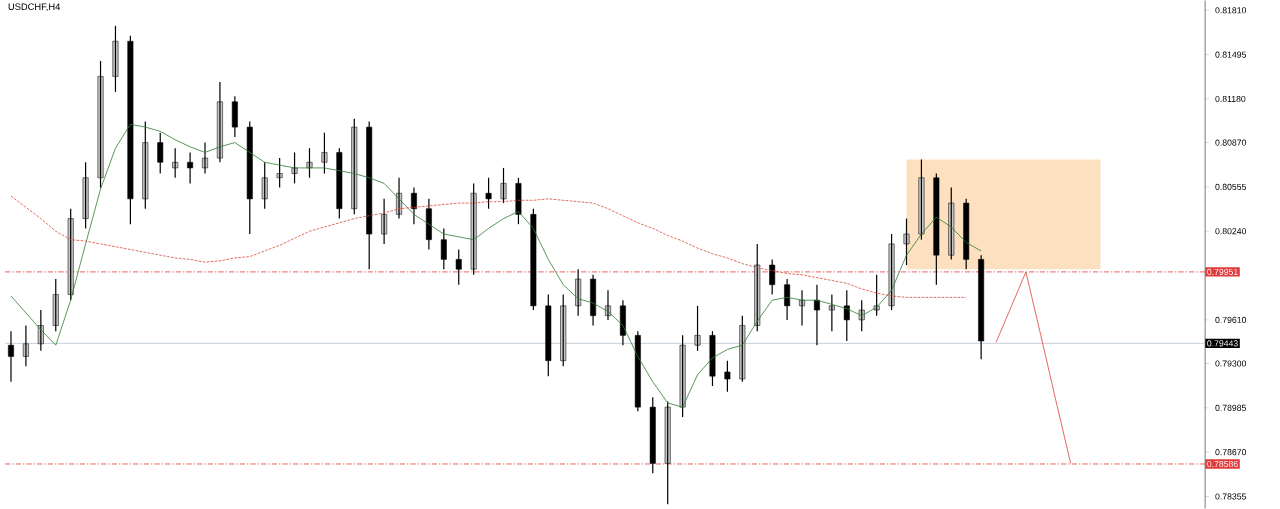 Image resolution: width=1280 pixels, height=509 pixels. Describe the element at coordinates (1231, 231) in the screenshot. I see `y-tick-label: 0.80240` at that location.